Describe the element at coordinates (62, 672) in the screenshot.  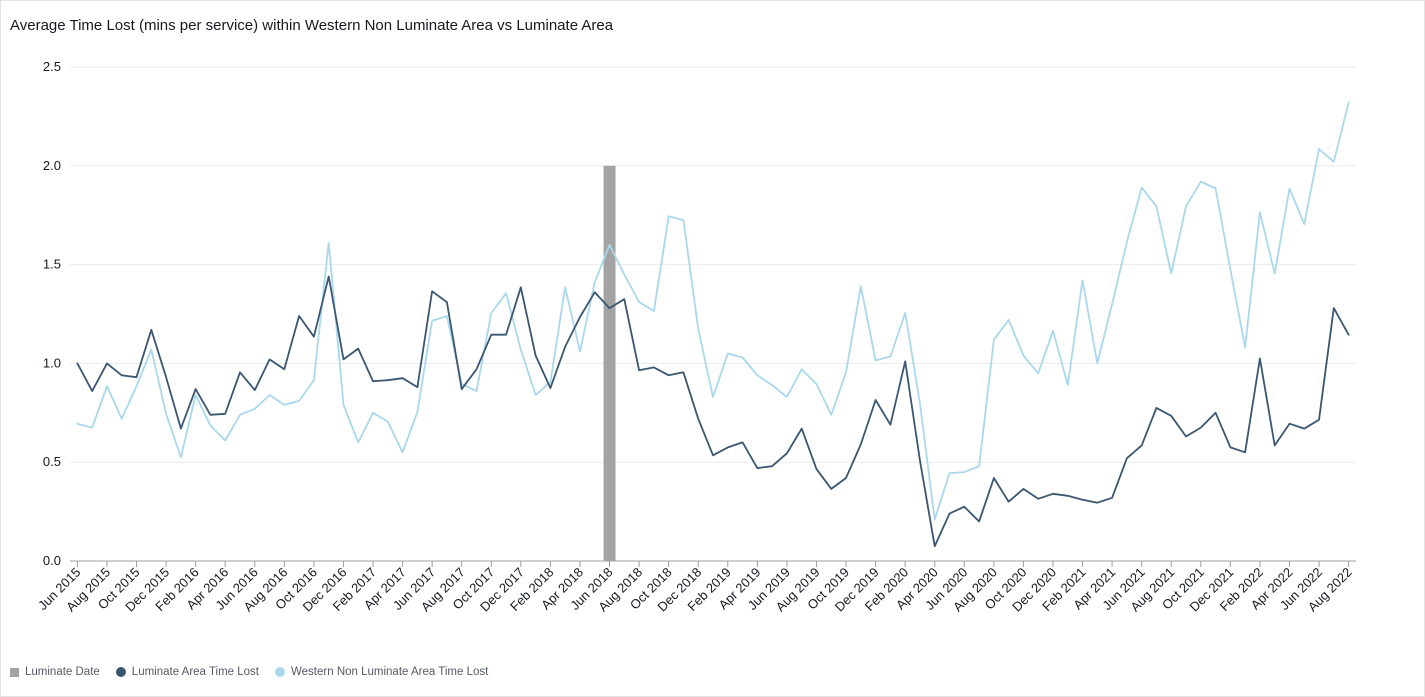
I see `legend-label-luminate-date: Luminate Date` at that location.